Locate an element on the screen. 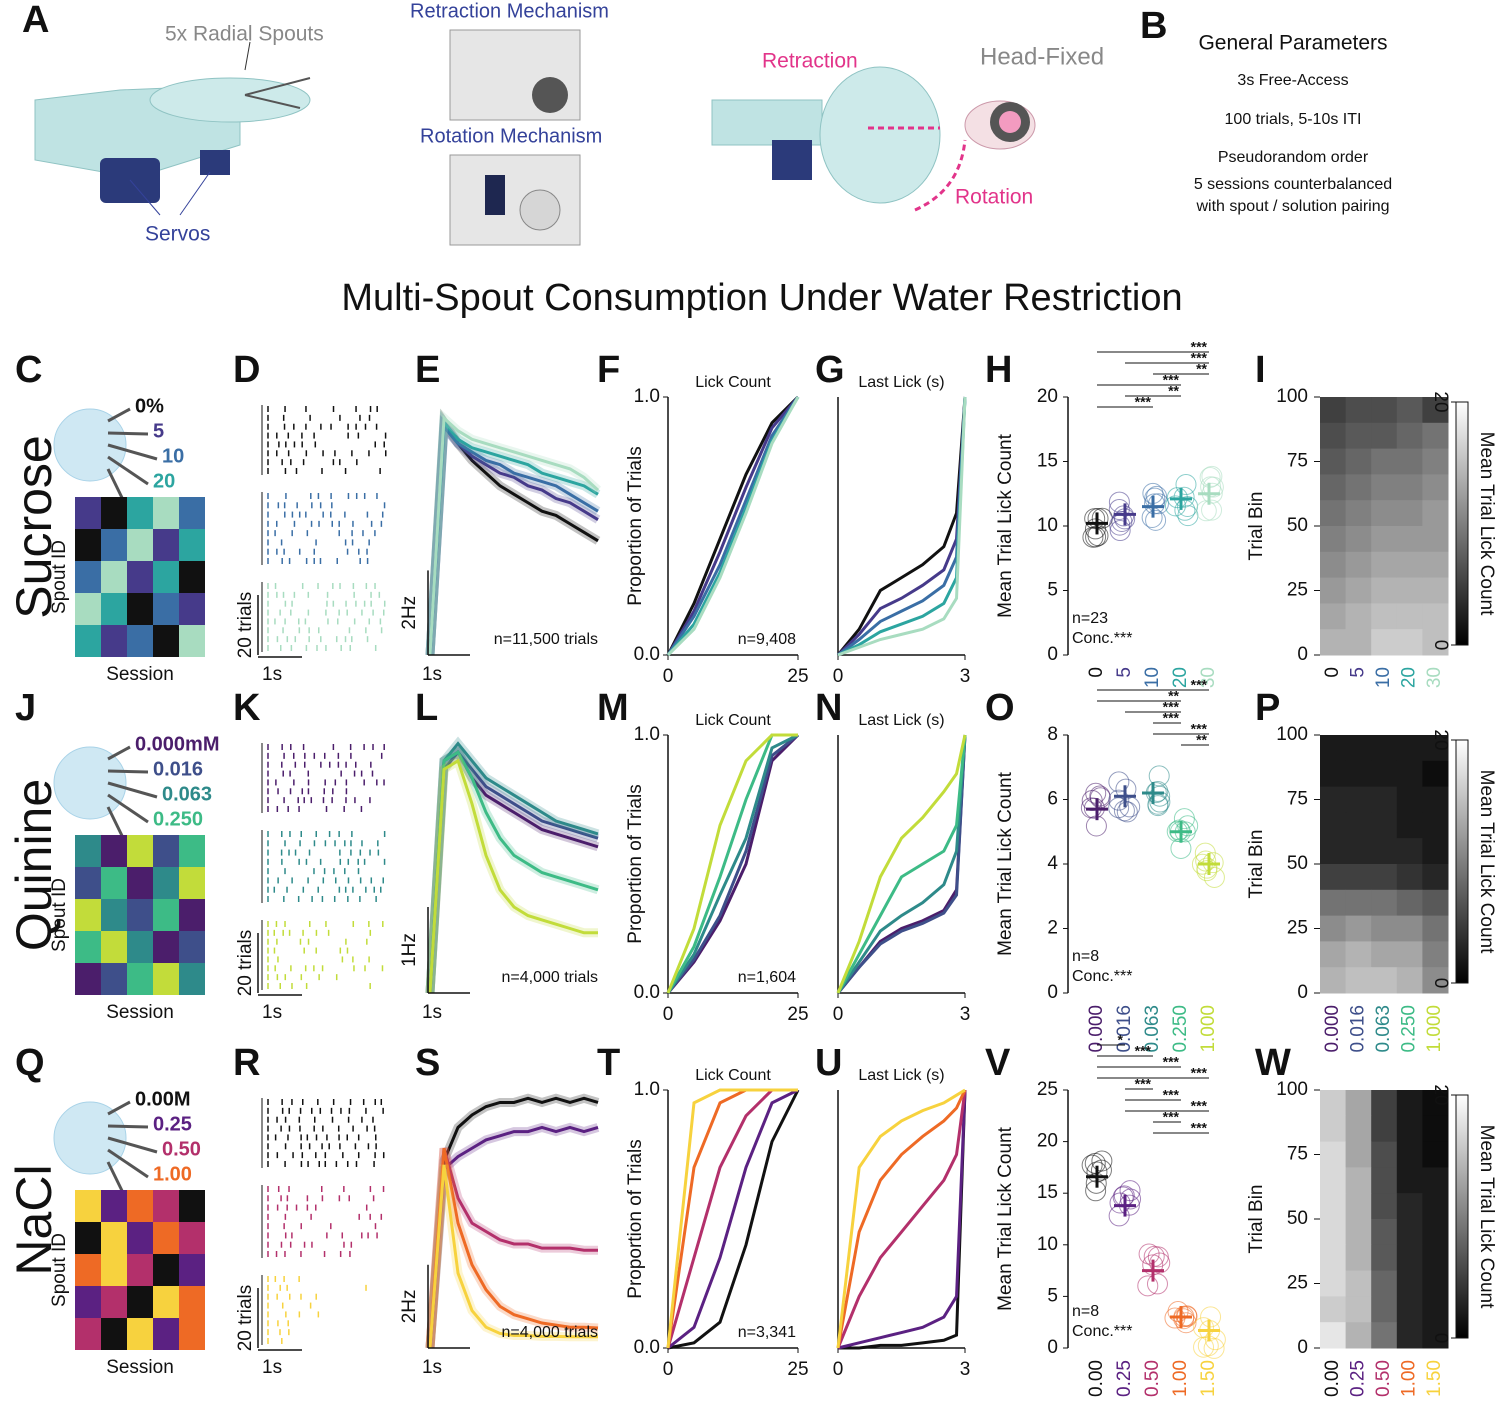 This screenshot has height=1405, width=1500. x-tick-label: 1.000 is located at coordinates (1434, 1029).